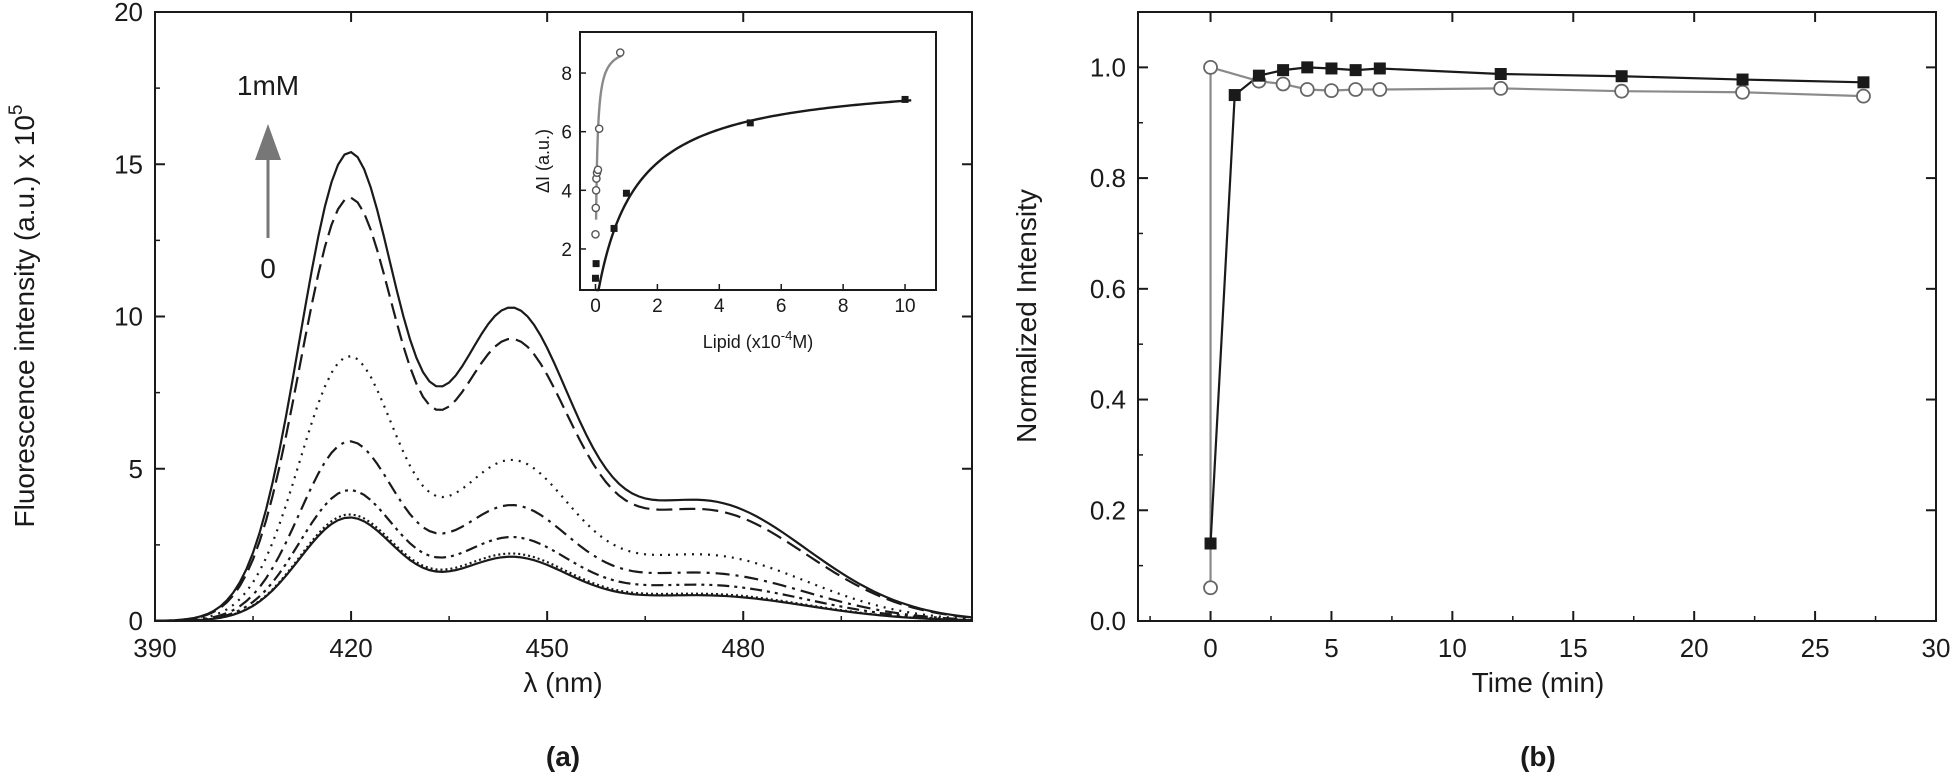 The image size is (1951, 782). Describe the element at coordinates (128, 13) in the screenshot. I see `y-tick-label: 20` at that location.